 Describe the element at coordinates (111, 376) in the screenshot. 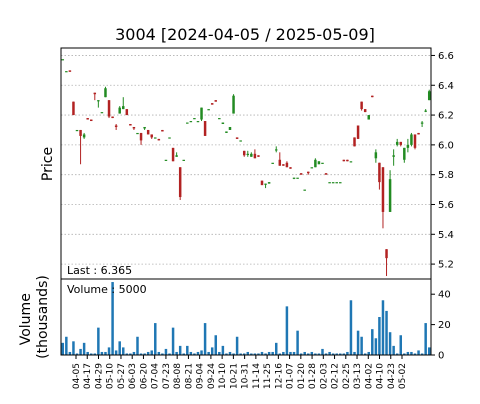

I see `date-tick-label: 05-10` at that location.